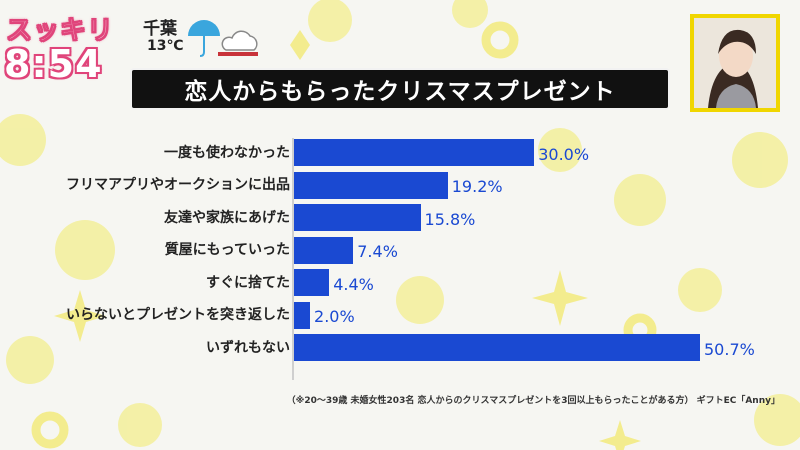 This screenshot has height=450, width=800. Describe the element at coordinates (377, 251) in the screenshot. I see `value-label: 7.4%` at that location.